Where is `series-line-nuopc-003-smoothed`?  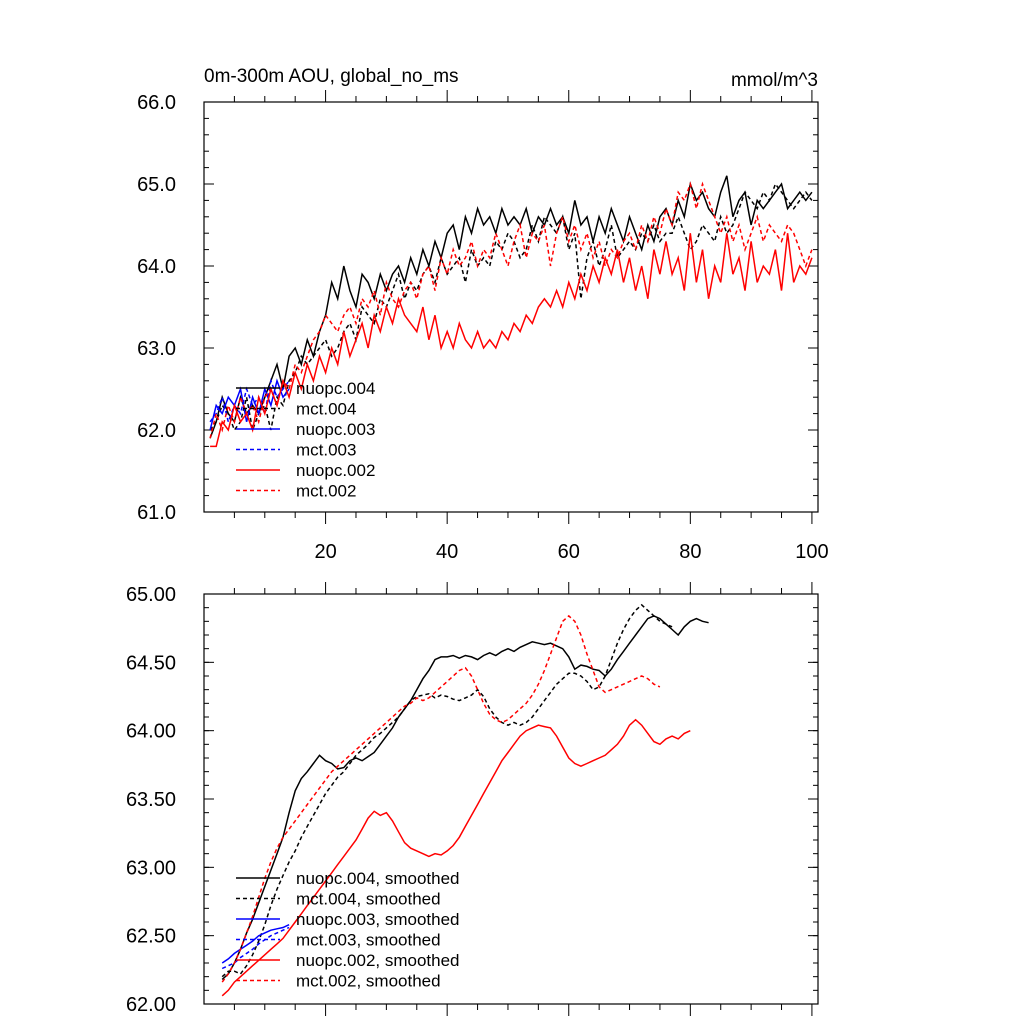 series-line-nuopc-003-smoothed is located at coordinates (255, 944).